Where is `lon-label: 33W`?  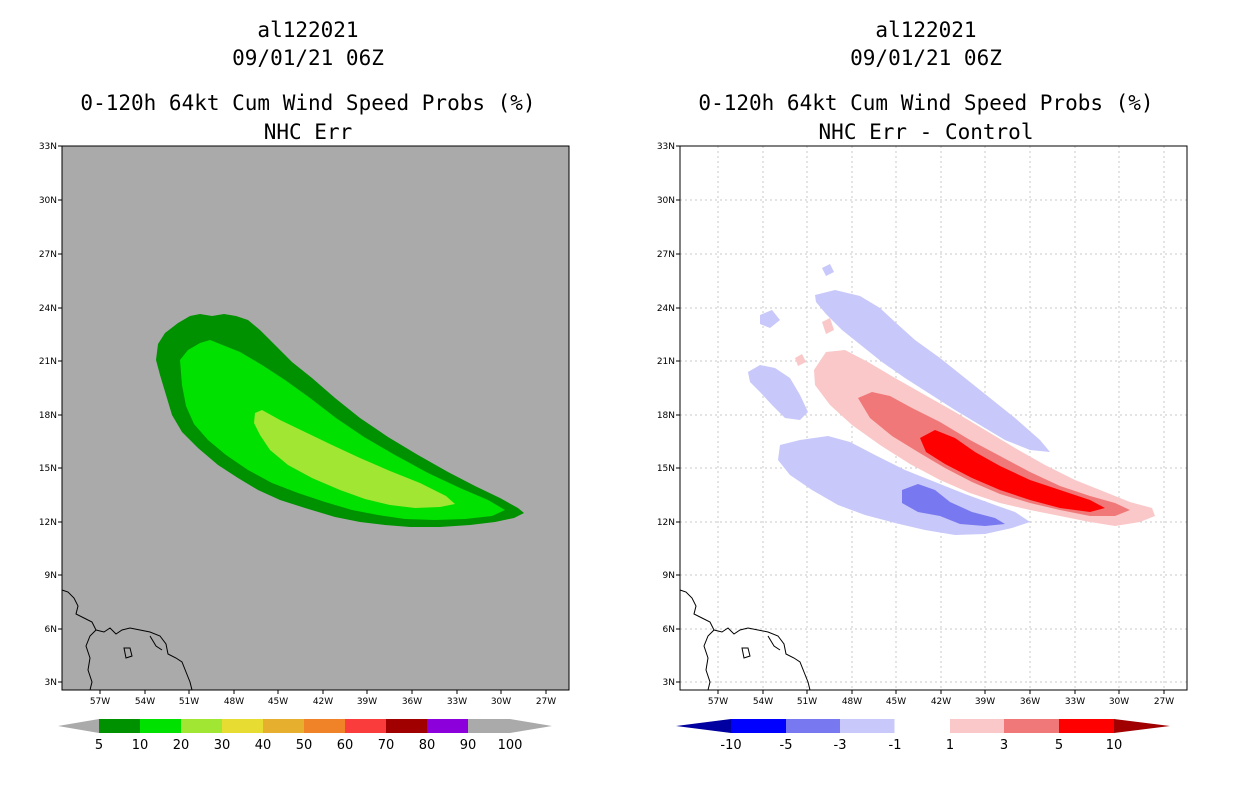 lon-label: 33W is located at coordinates (457, 702).